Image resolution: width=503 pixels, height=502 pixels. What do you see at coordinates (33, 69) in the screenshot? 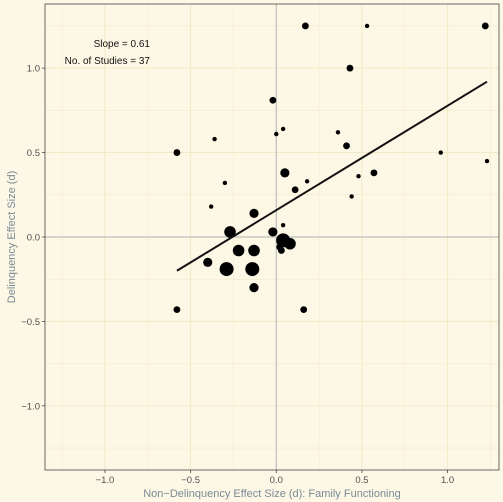
I see `y-tick-label: 1.0` at bounding box center [33, 69].